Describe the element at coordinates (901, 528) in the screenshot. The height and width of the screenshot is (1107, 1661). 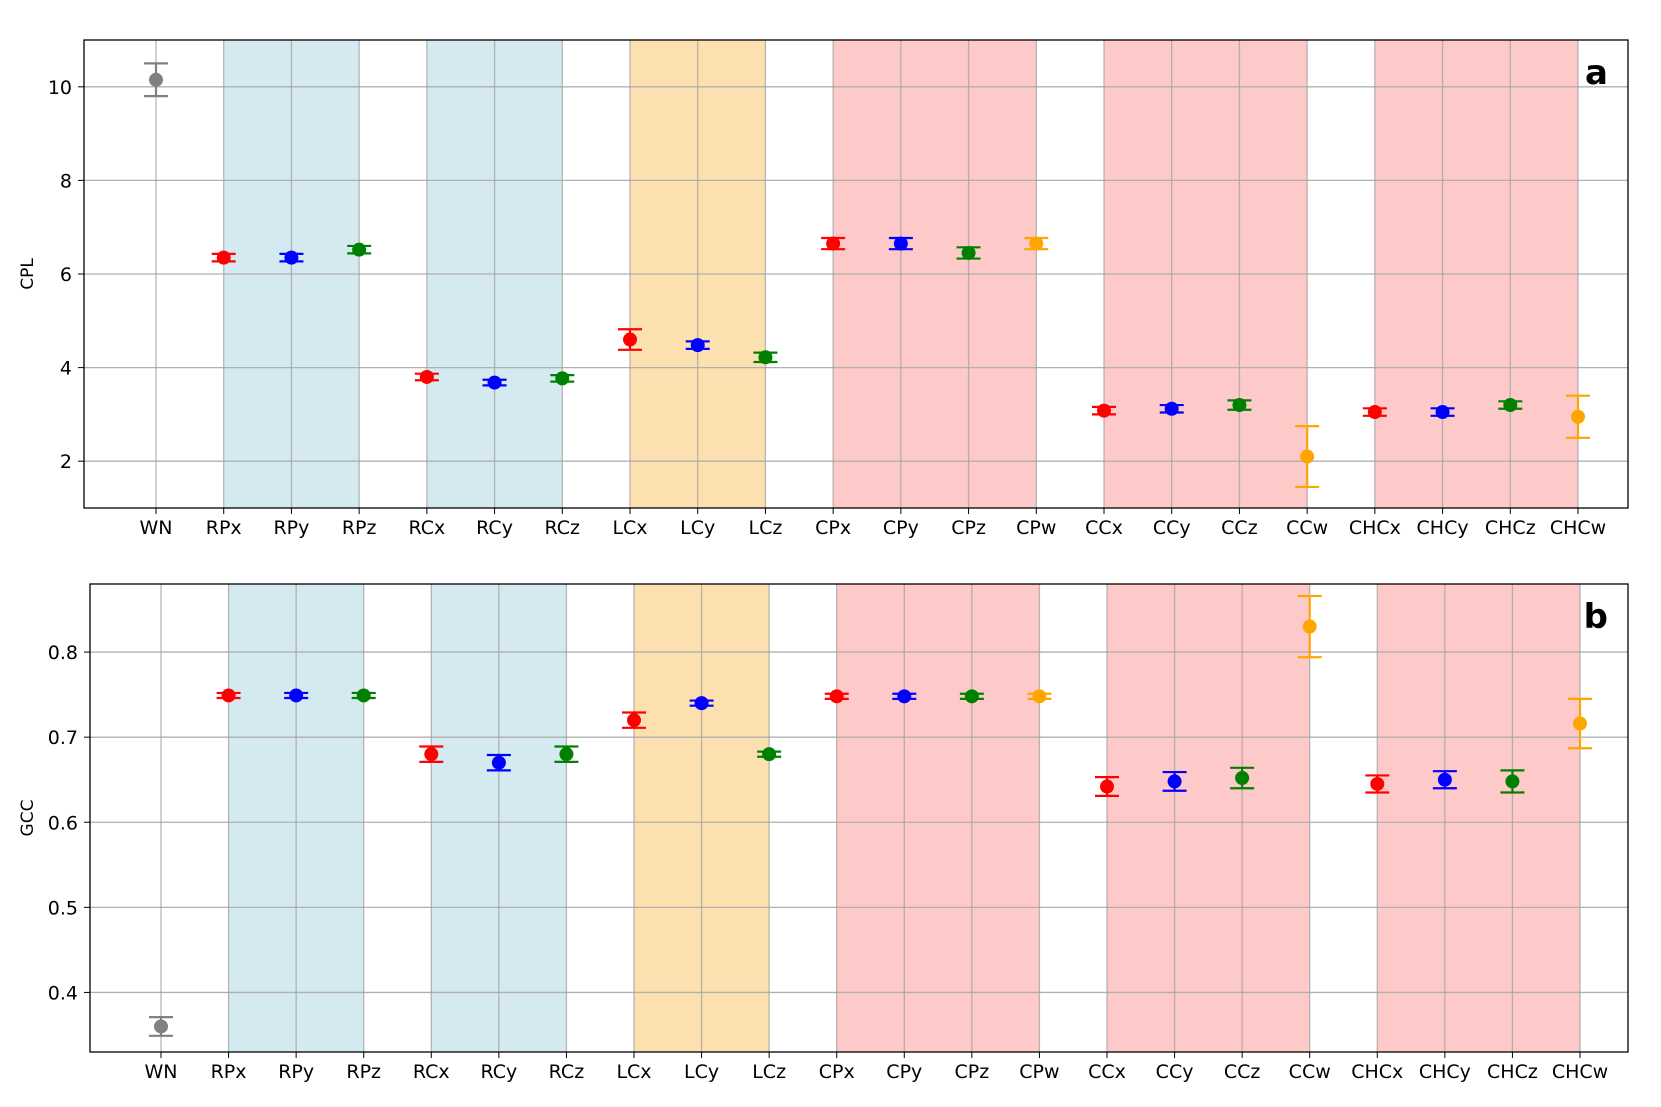
I see `panel-a-xtick-label-cpy: CPy` at that location.